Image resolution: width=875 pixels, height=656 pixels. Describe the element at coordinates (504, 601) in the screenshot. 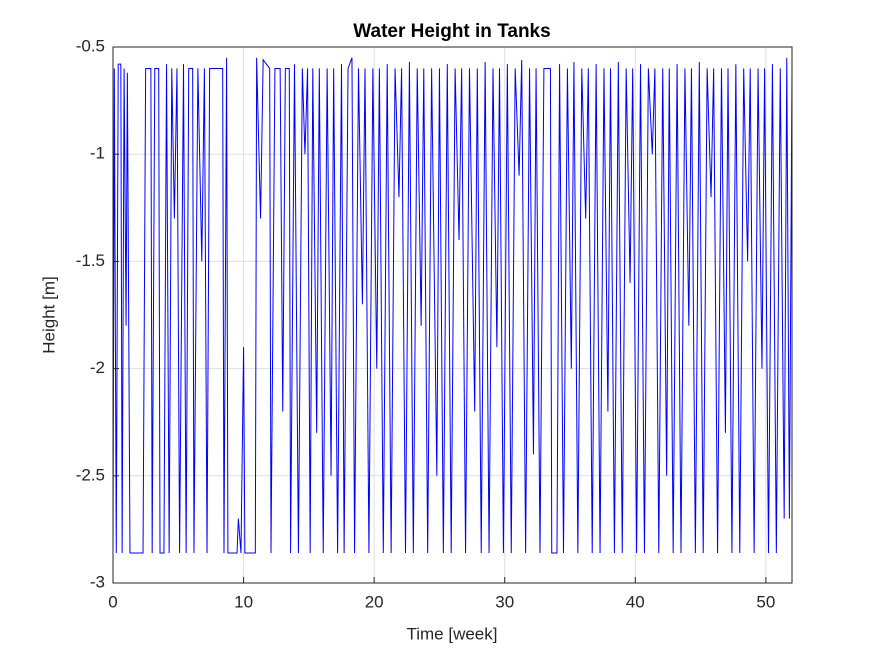

I see `x-tick-label: 30` at that location.